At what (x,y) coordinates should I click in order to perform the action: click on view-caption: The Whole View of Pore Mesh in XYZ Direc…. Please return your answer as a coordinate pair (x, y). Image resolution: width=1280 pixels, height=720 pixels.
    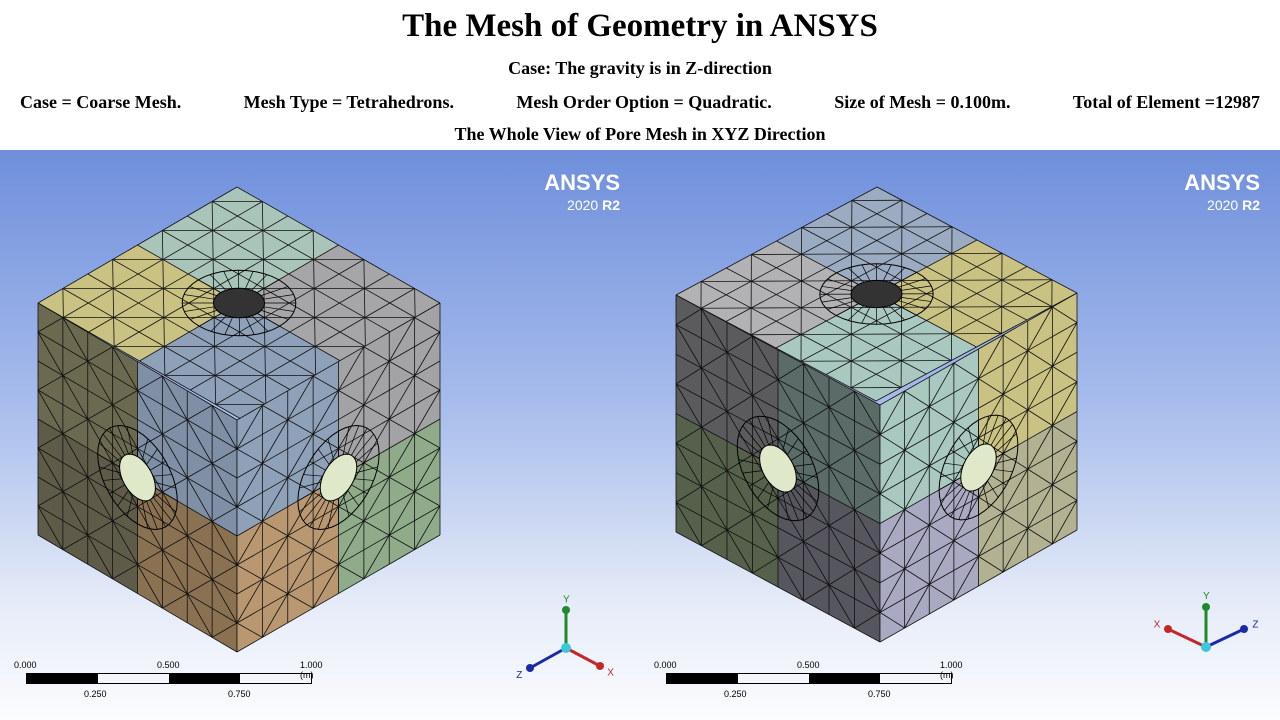
    Looking at the image, I should click on (640, 134).